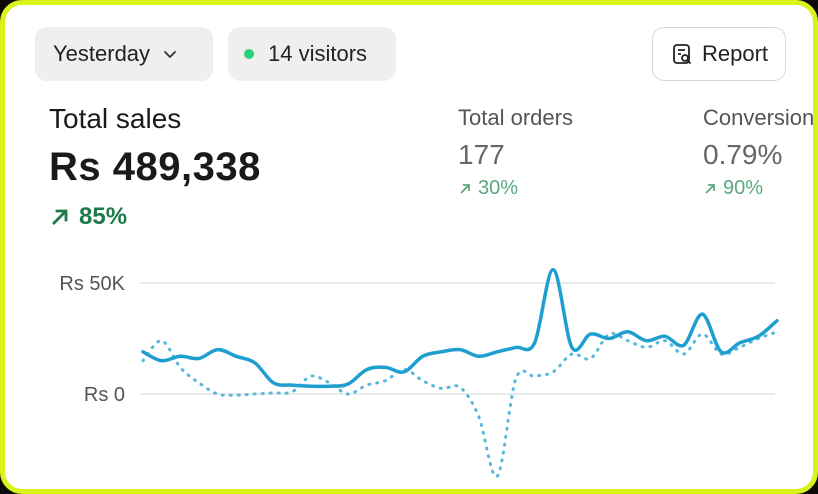 Image resolution: width=818 pixels, height=494 pixels. What do you see at coordinates (92, 284) in the screenshot?
I see `y-tick-label-50k: Rs 50K` at bounding box center [92, 284].